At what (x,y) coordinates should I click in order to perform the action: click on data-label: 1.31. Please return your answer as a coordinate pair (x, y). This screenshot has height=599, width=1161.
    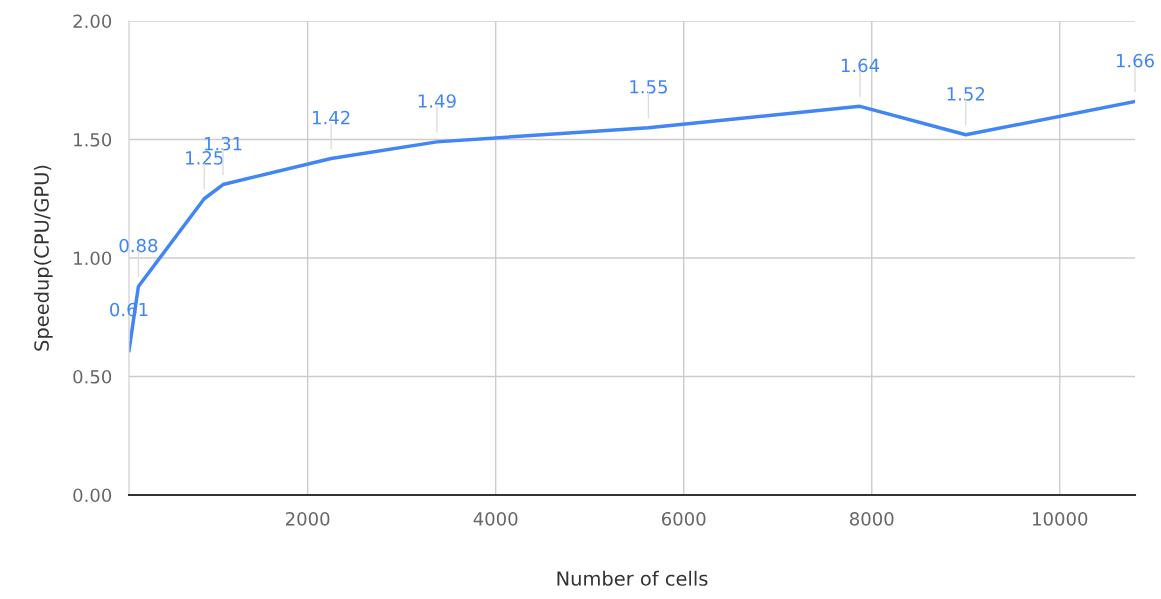
    Looking at the image, I should click on (223, 143).